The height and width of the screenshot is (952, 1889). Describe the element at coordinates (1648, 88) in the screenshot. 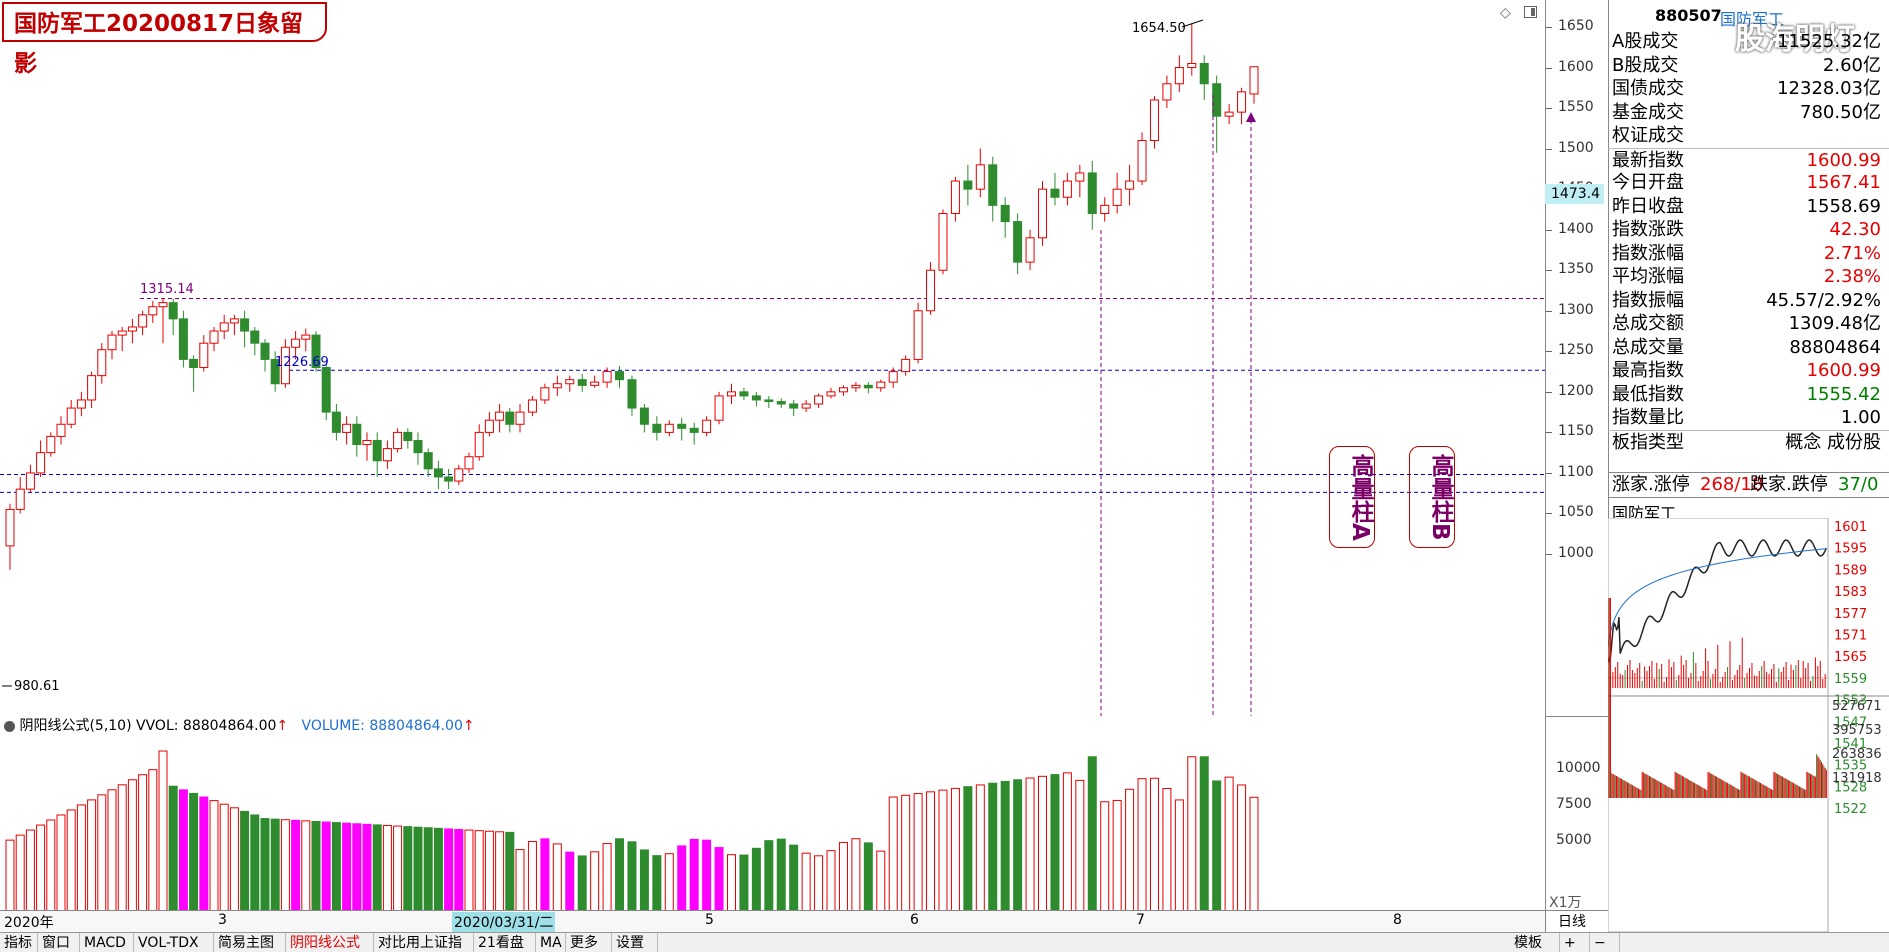

I see `quote-row-label: 国债成交` at that location.